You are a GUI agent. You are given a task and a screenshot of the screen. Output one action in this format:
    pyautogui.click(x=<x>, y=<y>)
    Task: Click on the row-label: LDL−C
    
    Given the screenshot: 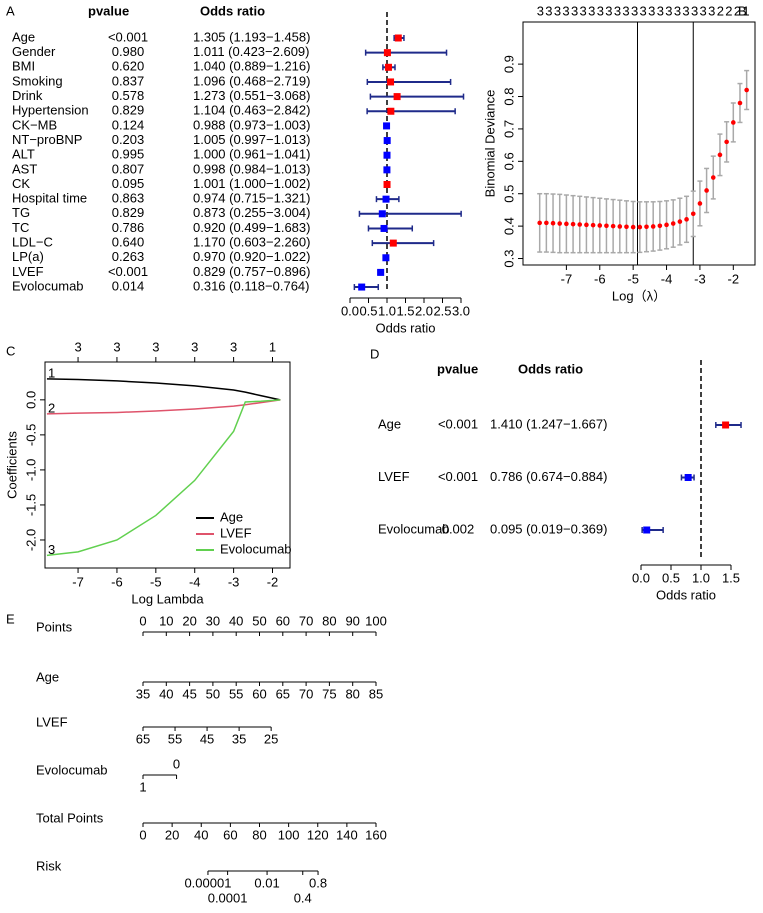 What is the action you would take?
    pyautogui.click(x=32, y=242)
    